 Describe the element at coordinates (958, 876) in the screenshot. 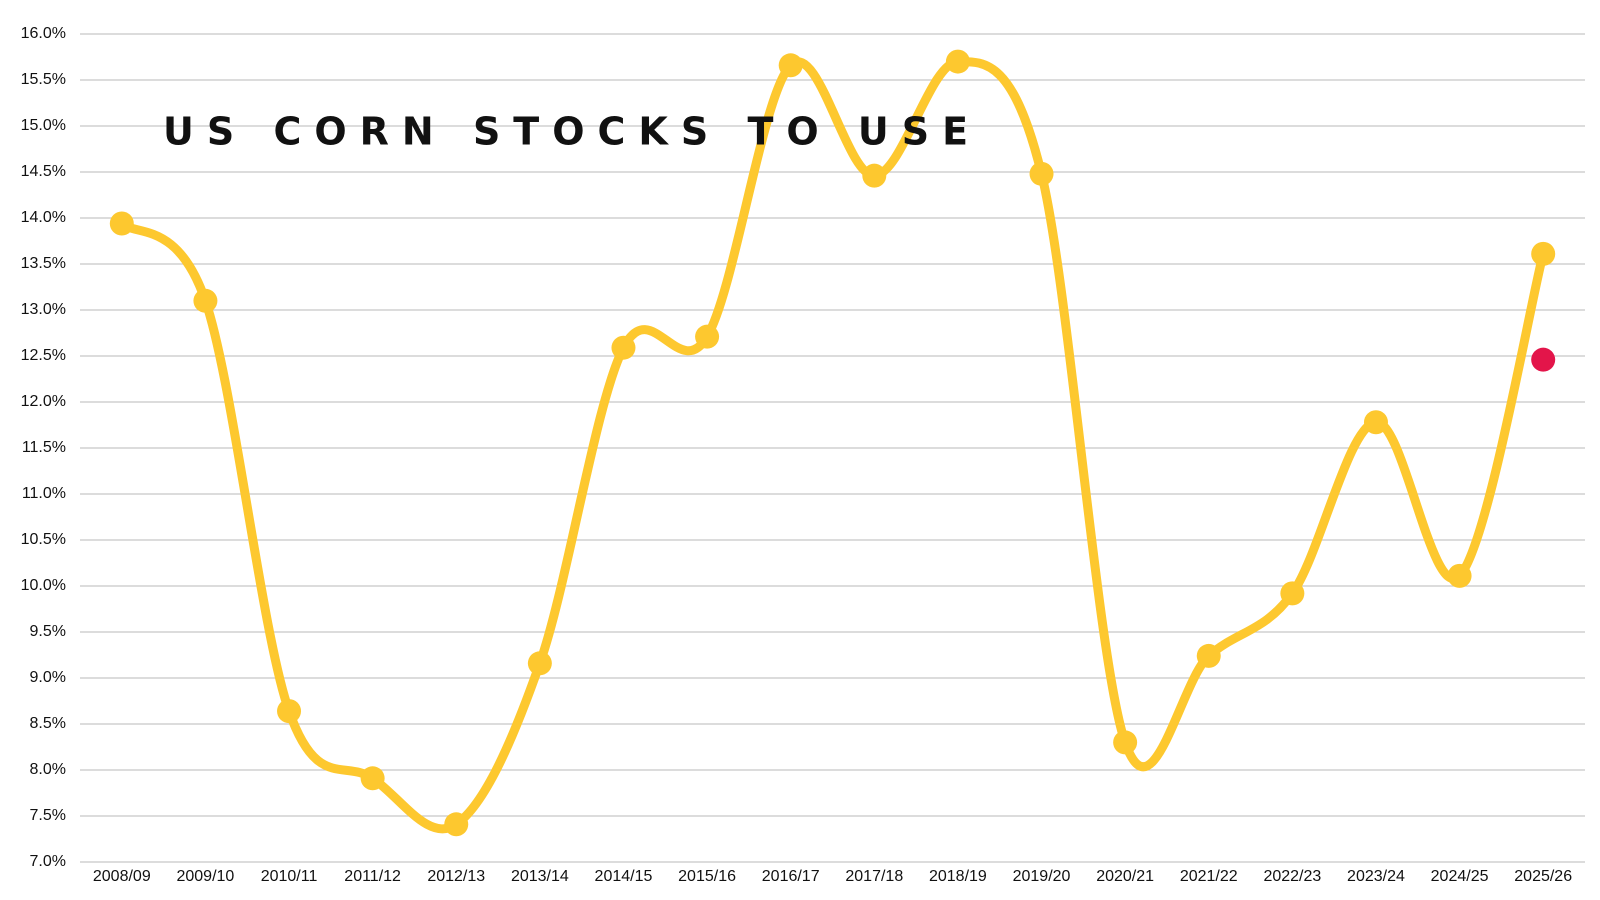

I see `x-tick-label: 2018/19` at that location.